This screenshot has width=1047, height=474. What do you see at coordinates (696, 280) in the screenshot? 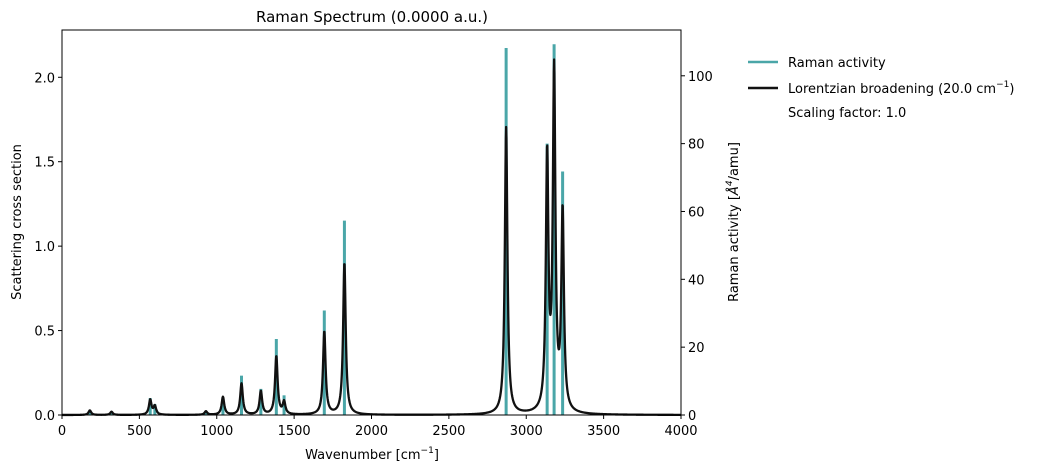
I see `y-right-tick-label-2: 40` at bounding box center [696, 280].